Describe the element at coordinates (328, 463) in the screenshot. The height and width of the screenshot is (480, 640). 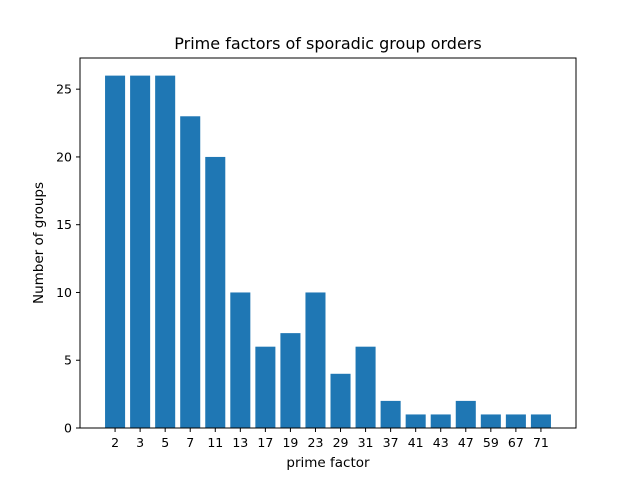
I see `x-axis-label: prime factor` at that location.